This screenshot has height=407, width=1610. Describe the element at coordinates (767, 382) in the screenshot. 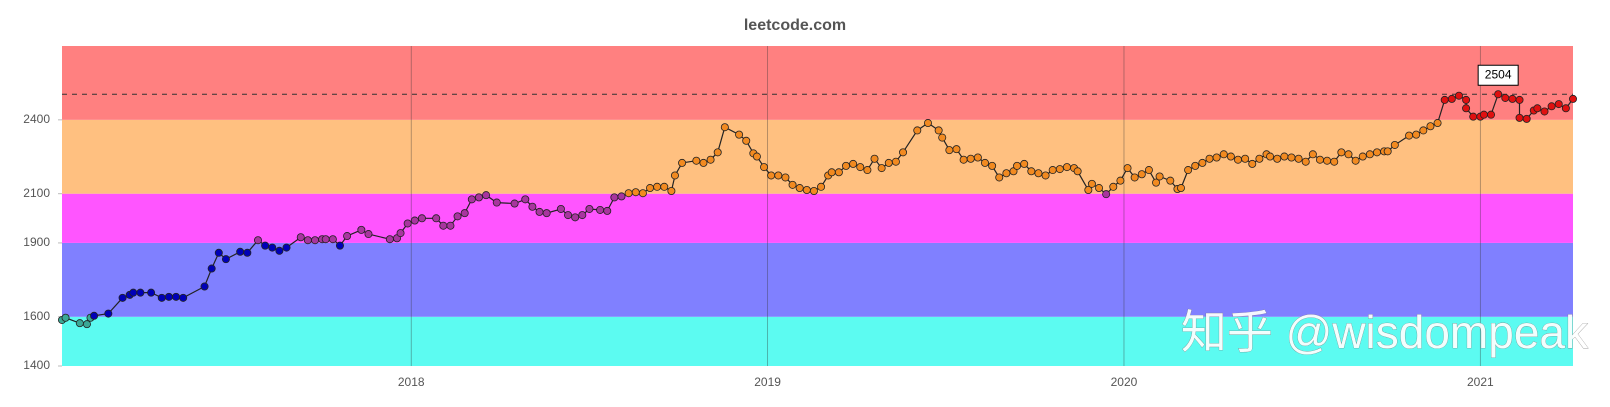

I see `x-tick-label: 2019` at that location.